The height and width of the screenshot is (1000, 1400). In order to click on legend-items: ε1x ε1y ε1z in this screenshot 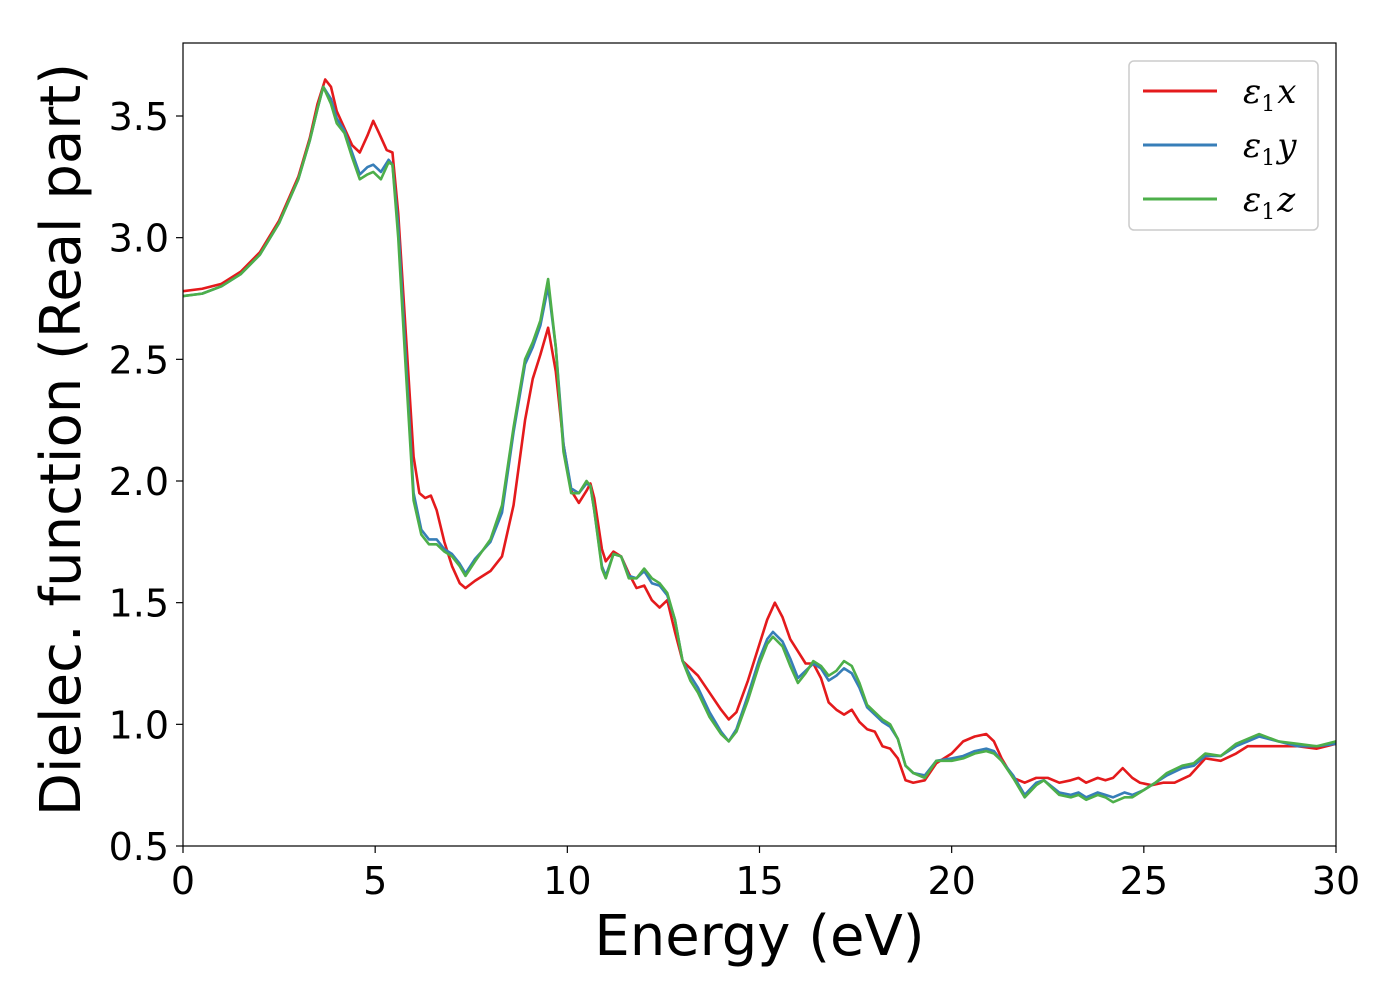, I will do `click(1220, 148)`.